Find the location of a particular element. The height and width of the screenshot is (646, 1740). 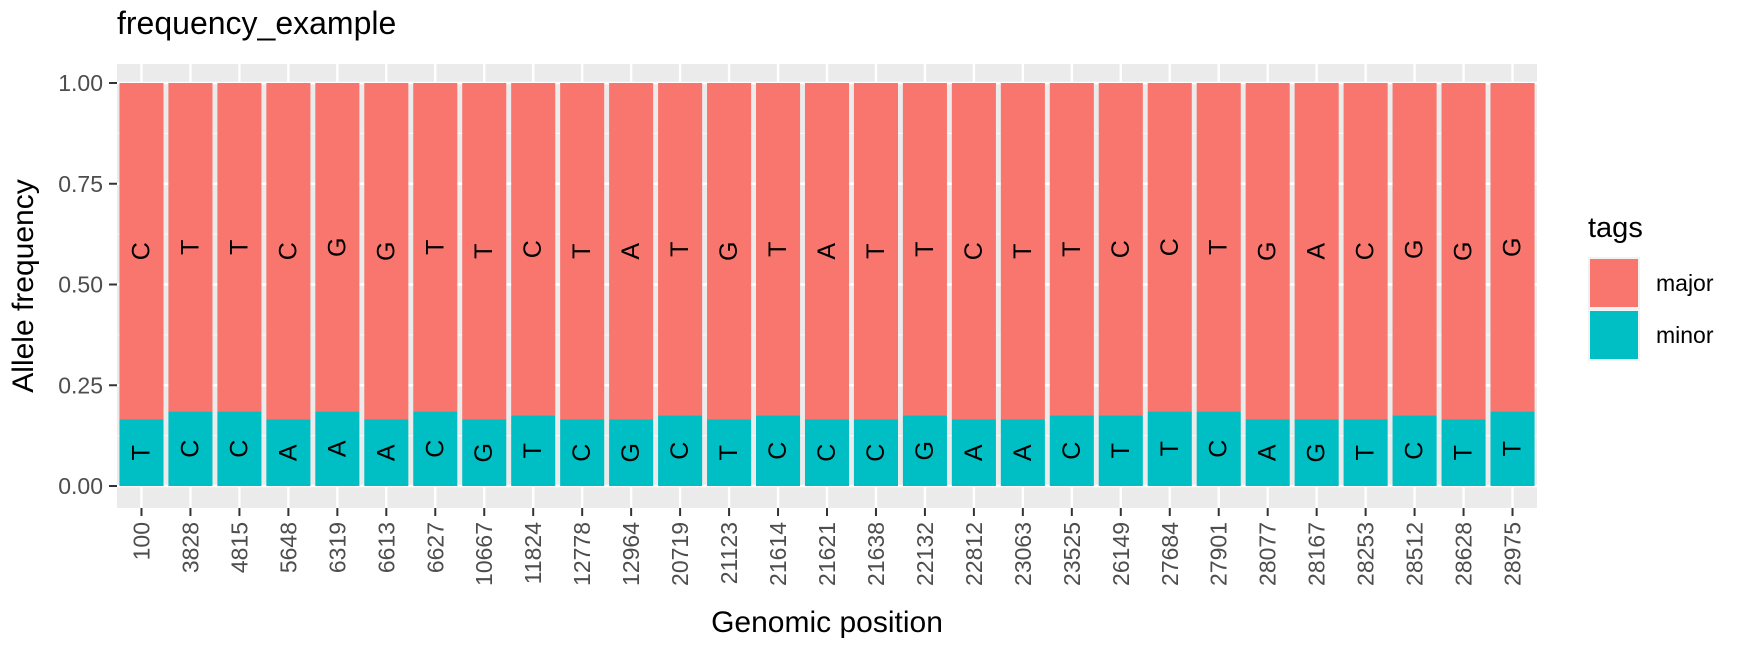

x-tick-label: 28975 is located at coordinates (1513, 554).